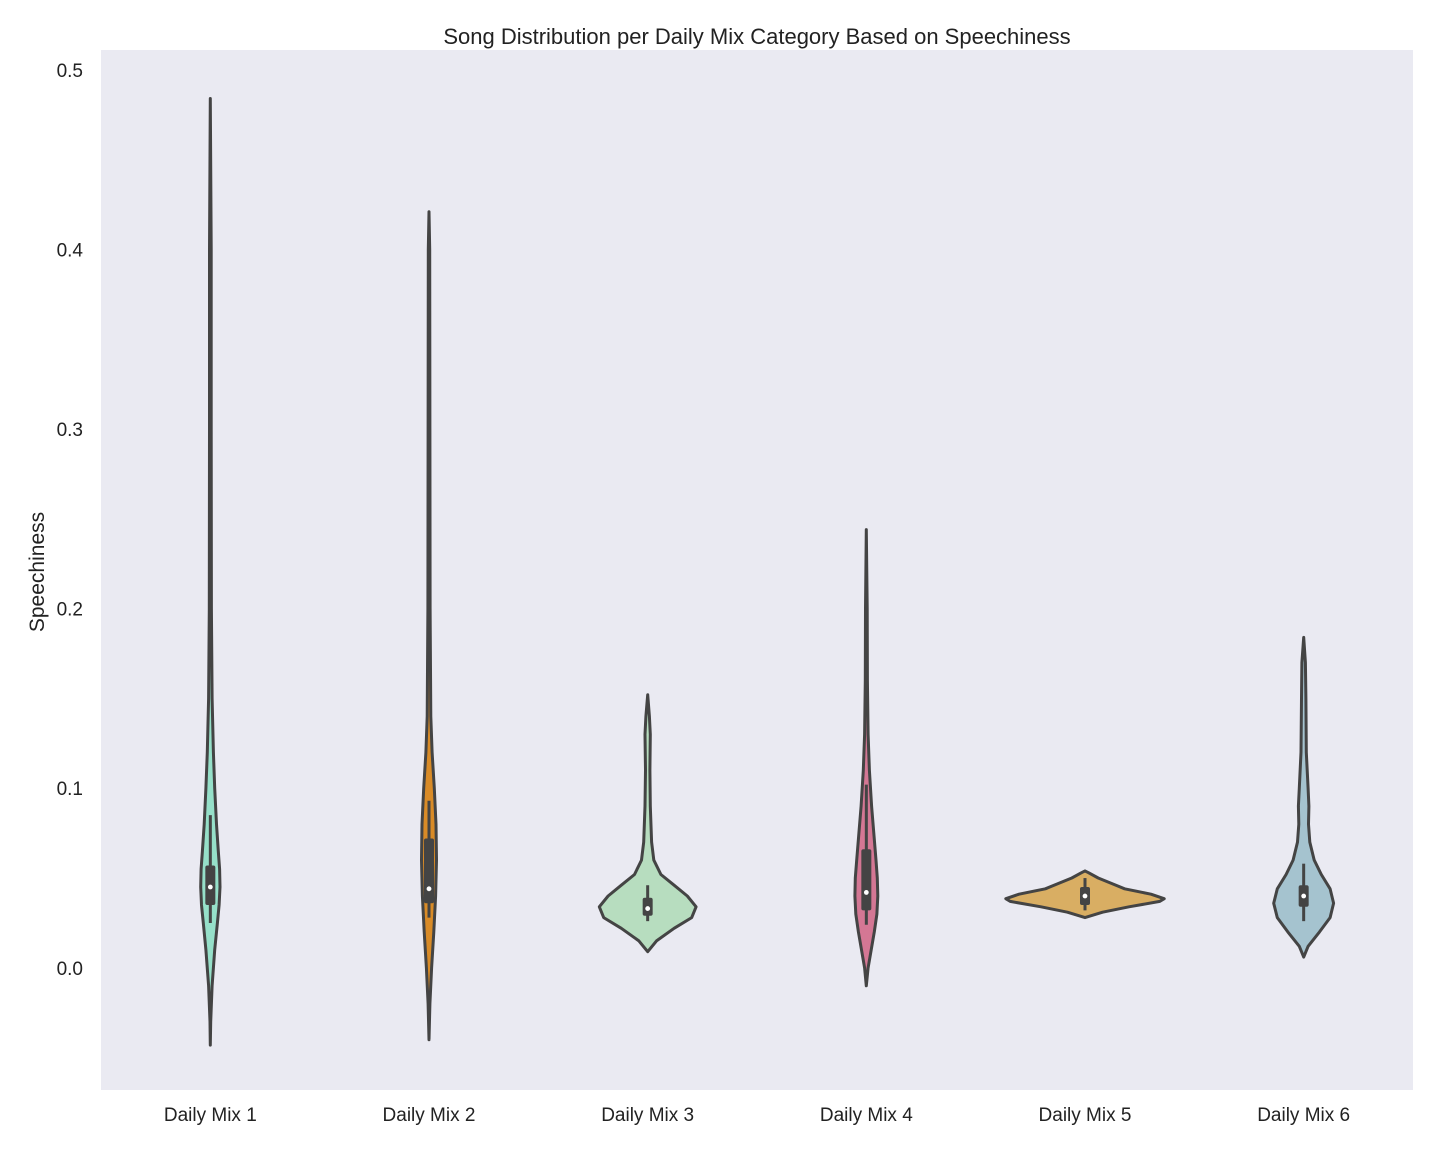 This screenshot has height=1152, width=1440. Describe the element at coordinates (70, 520) in the screenshot. I see `y-ticks: 0.0 0.1 0.2 0.3 0.4 0.5` at that location.